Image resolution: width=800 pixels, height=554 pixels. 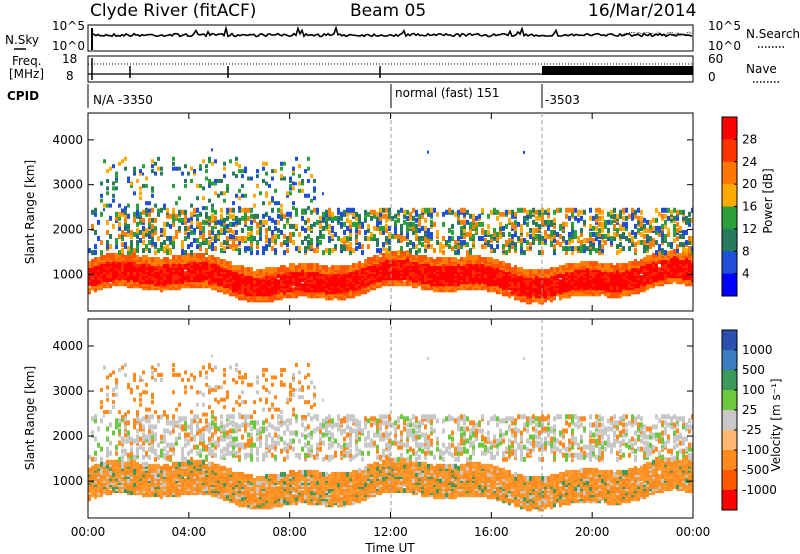 What do you see at coordinates (746, 274) in the screenshot?
I see `colorbar-tick-label: 4` at bounding box center [746, 274].